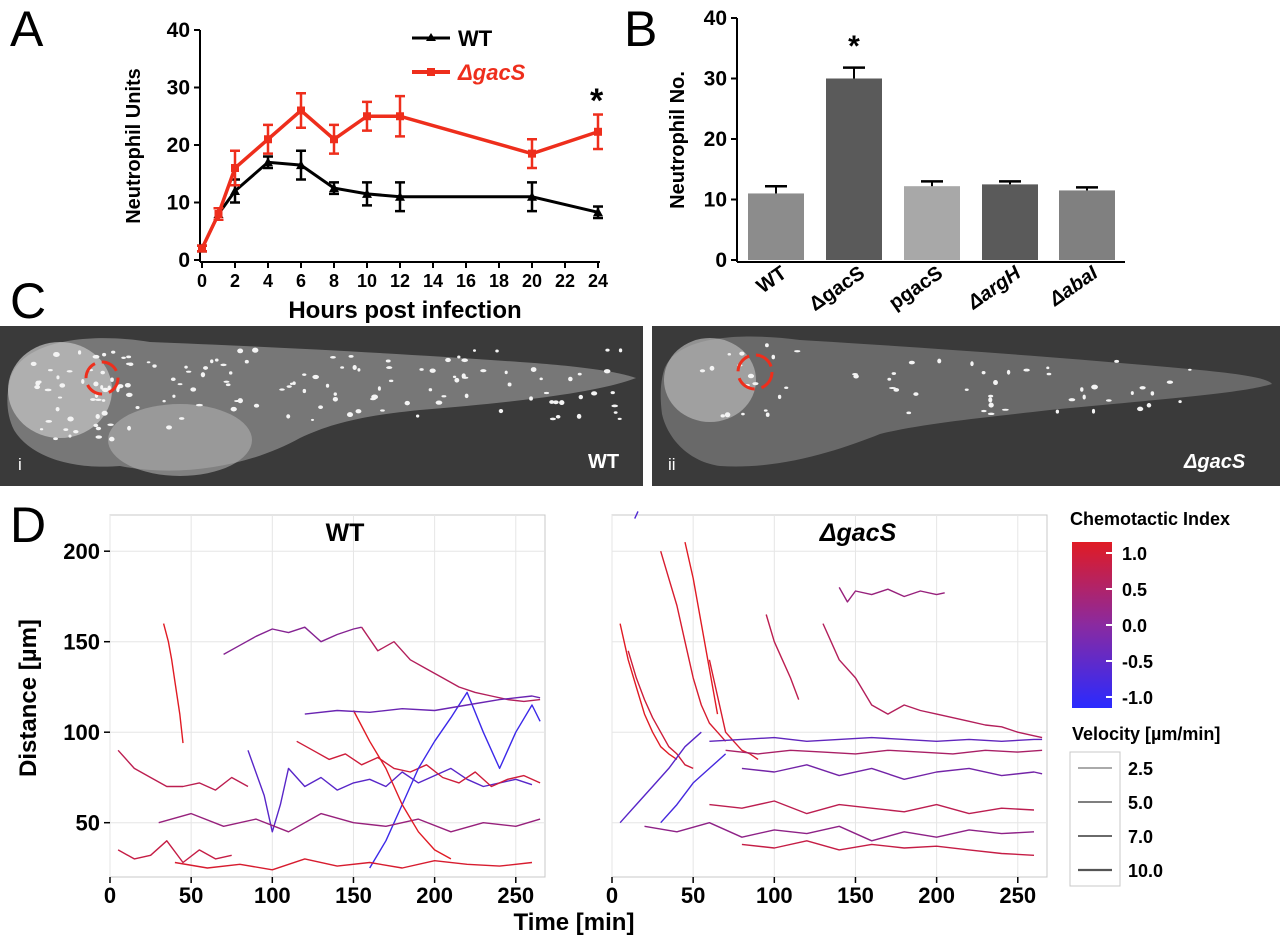 This screenshot has width=1280, height=939. Describe the element at coordinates (178, 145) in the screenshot. I see `panel-a-y-tick-label: 20` at that location.